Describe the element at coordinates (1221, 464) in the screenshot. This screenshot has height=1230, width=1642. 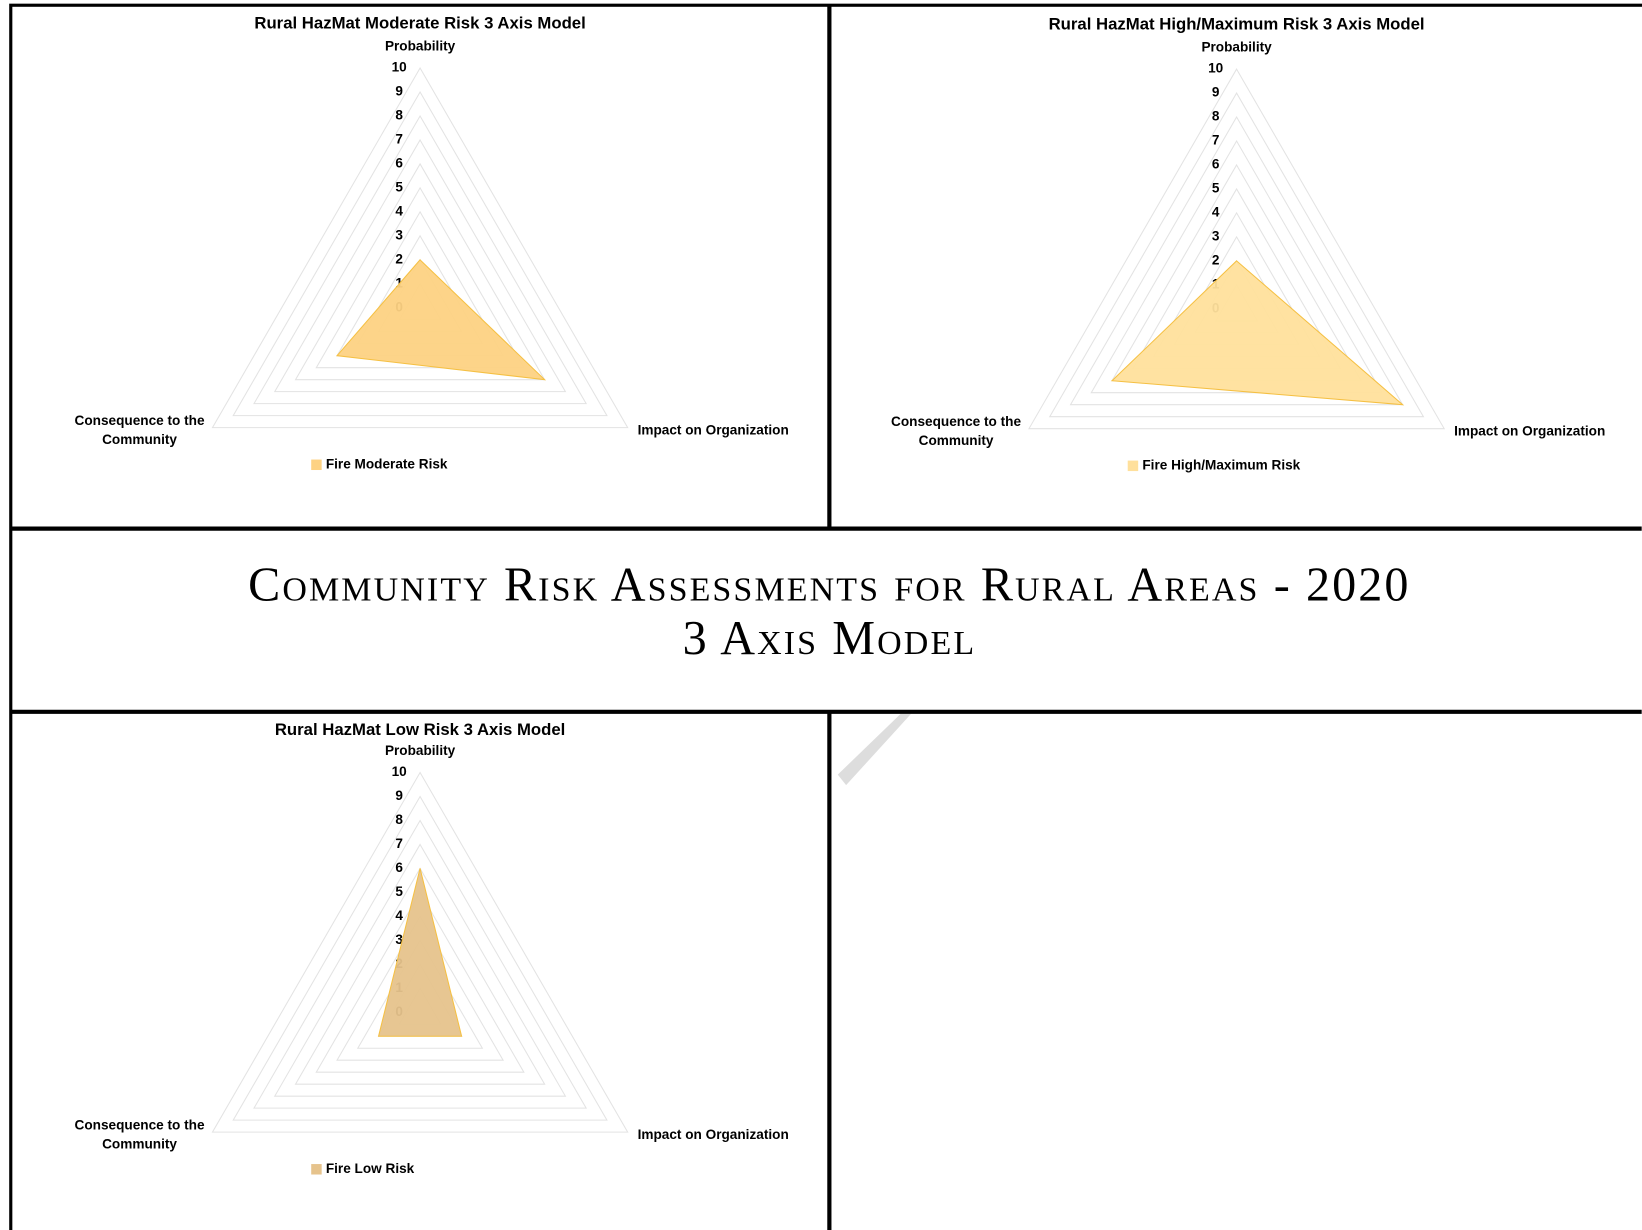
I see `legend-label: Fire High/Maximum Risk` at that location.